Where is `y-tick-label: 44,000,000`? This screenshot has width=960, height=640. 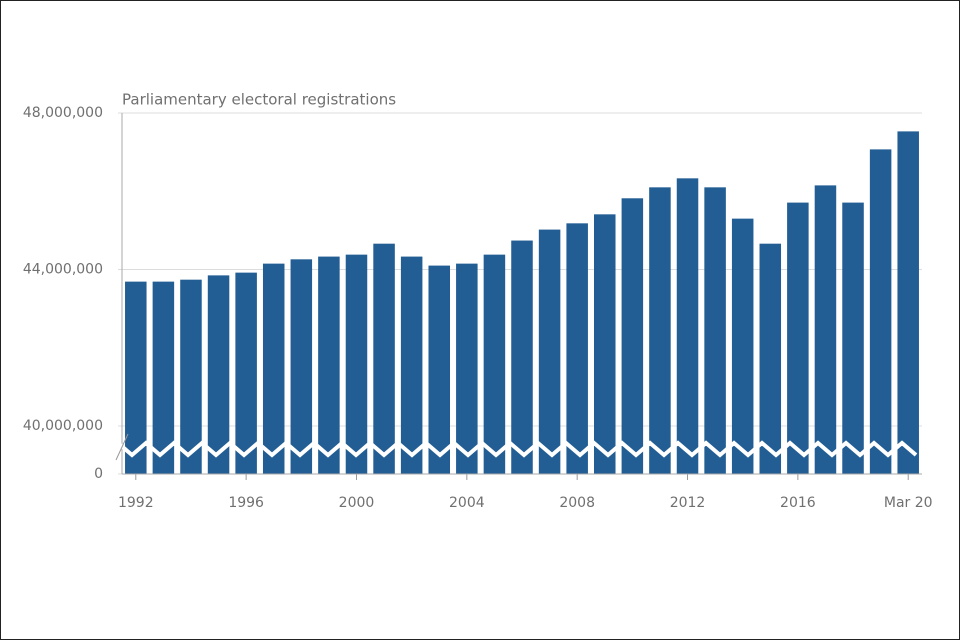 y-tick-label: 44,000,000 is located at coordinates (63, 270).